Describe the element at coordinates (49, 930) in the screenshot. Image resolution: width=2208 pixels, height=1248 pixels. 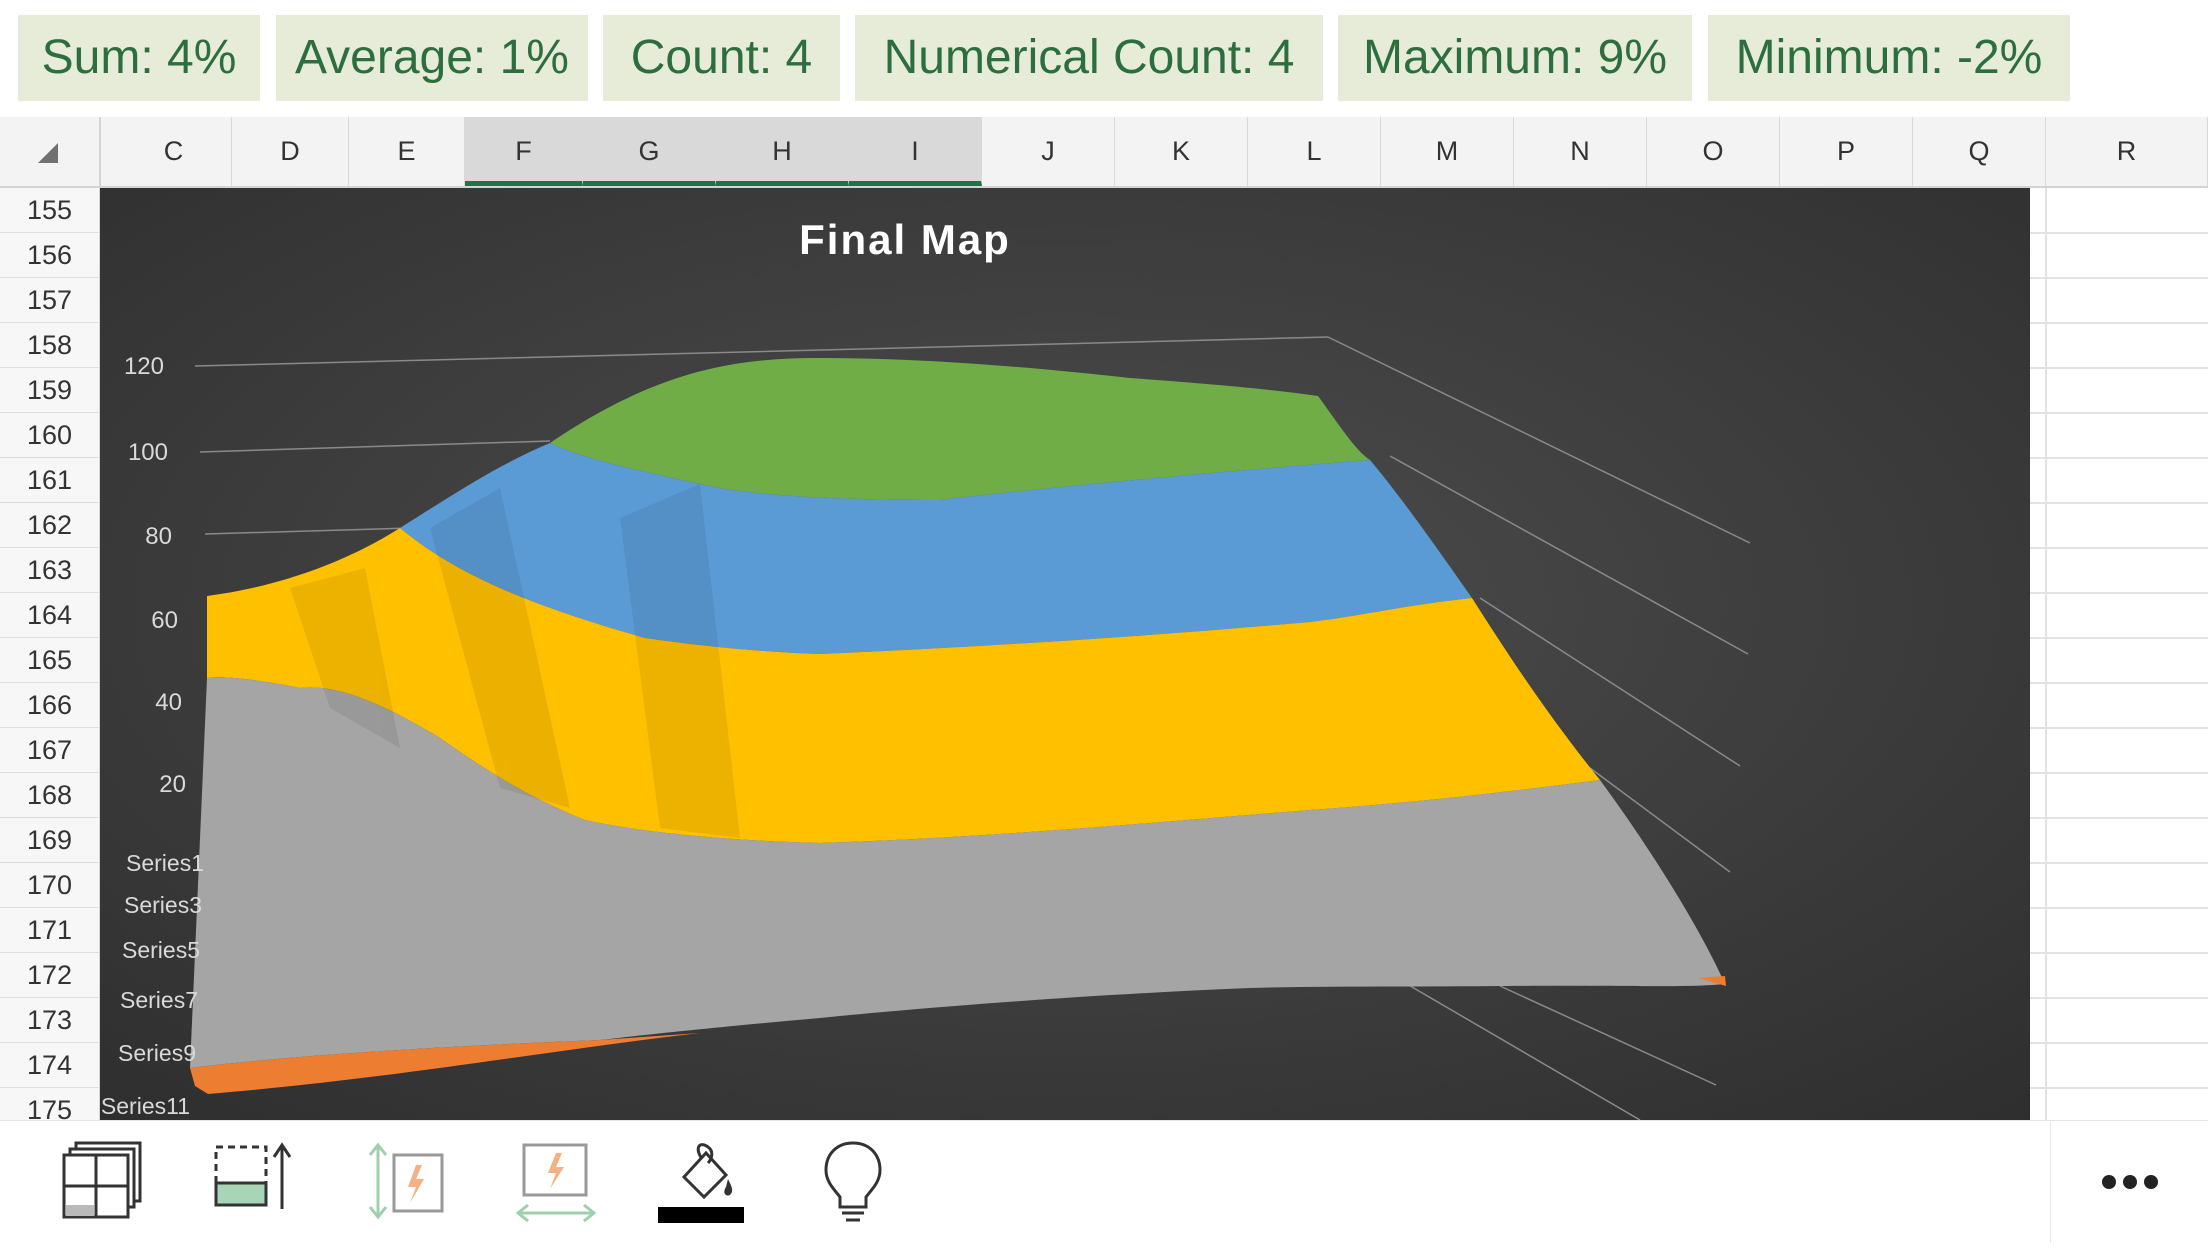
I see `row-header: 171` at that location.